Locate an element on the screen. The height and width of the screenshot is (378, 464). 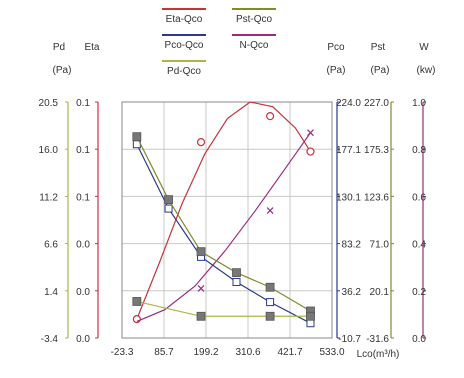
axis-unit-pst: (Pa) is located at coordinates (380, 70).